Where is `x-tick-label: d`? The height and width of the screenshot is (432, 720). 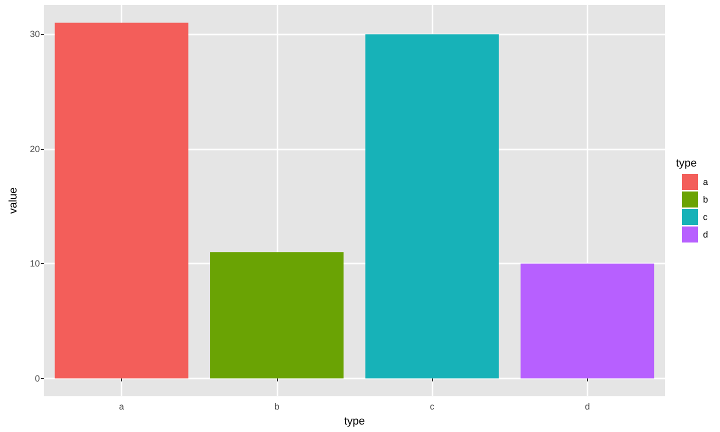
x-tick-label: d is located at coordinates (587, 407).